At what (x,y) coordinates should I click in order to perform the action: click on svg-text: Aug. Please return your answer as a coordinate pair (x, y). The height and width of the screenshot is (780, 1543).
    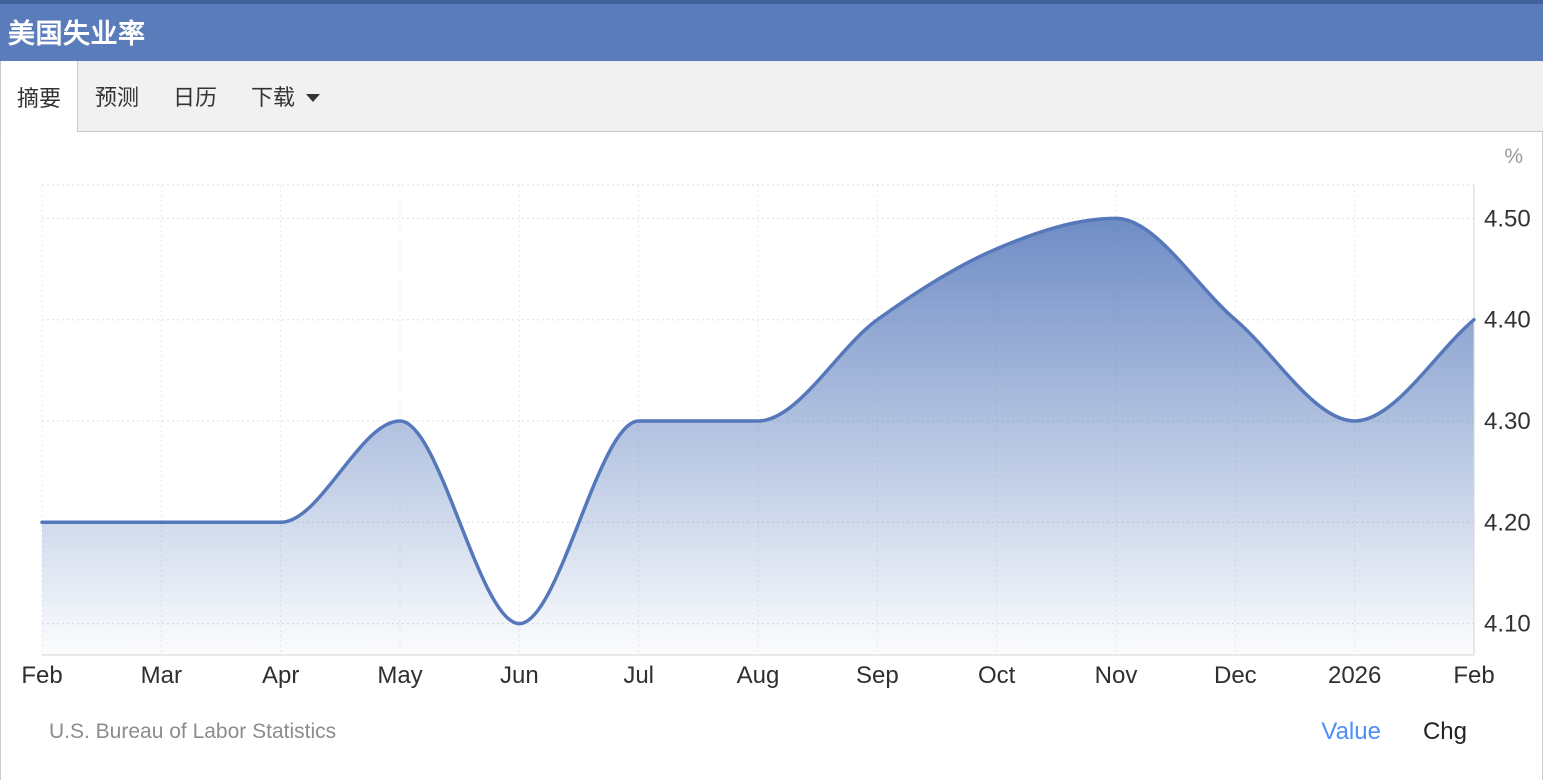
    Looking at the image, I should click on (758, 675).